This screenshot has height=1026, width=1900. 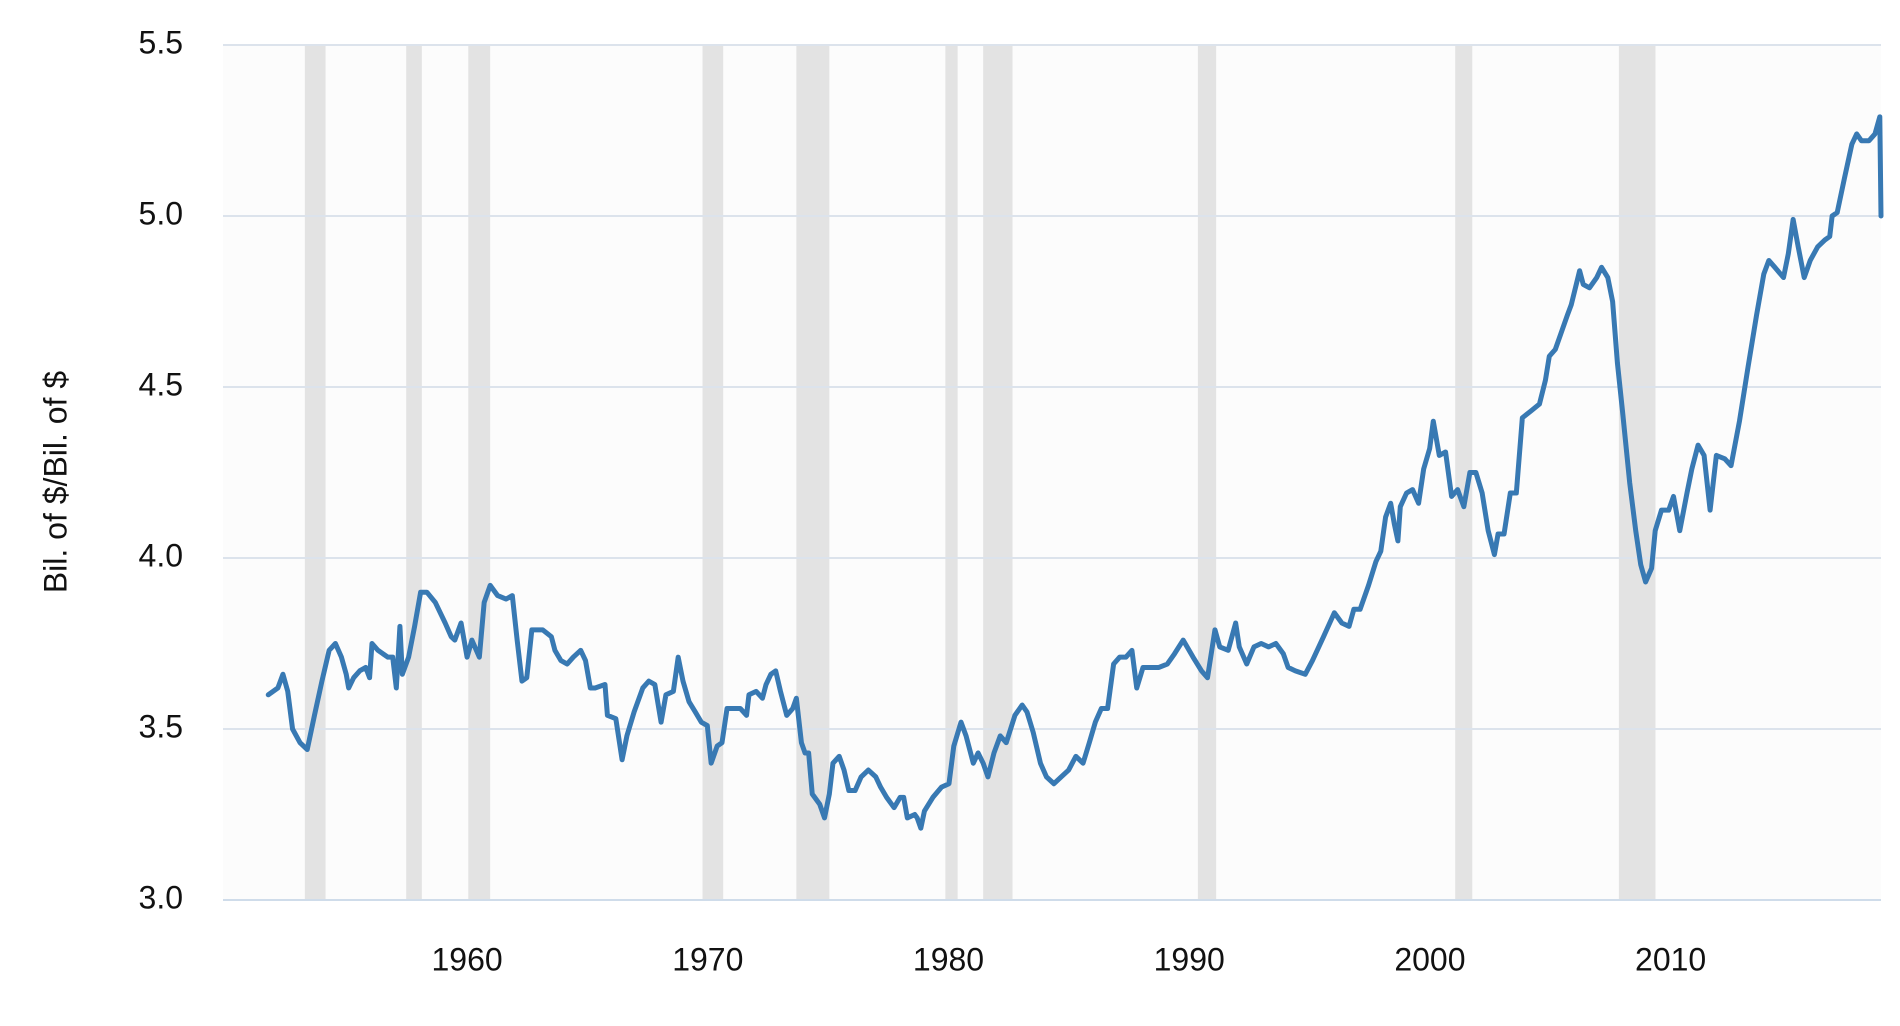 I want to click on y-tick-label: 5.0, so click(x=161, y=213).